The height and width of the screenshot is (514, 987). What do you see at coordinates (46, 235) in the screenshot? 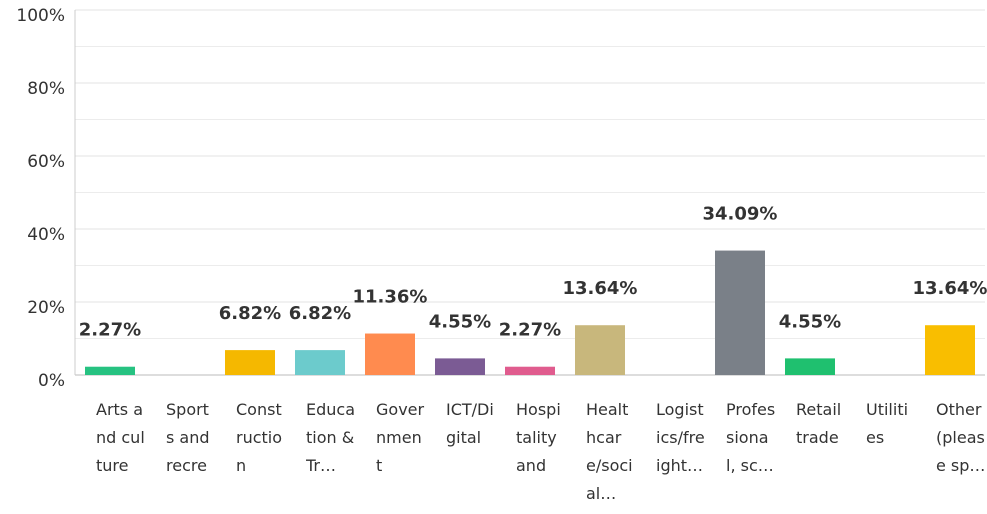
I see `y-tick-label: 40%` at bounding box center [46, 235].